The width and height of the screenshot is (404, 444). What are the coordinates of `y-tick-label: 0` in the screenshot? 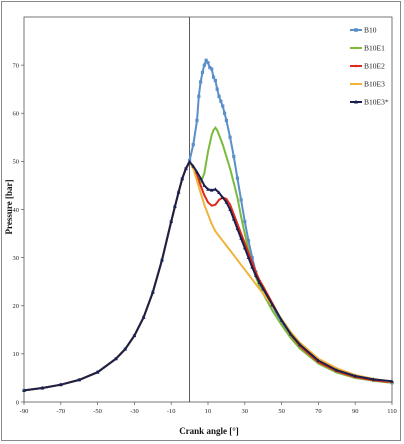 It's located at (17, 402).